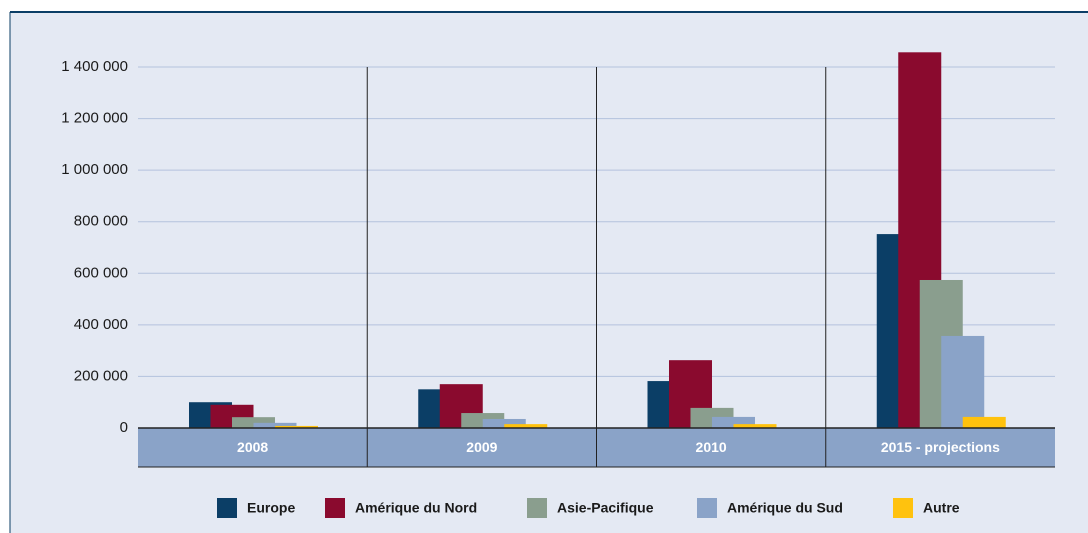 The width and height of the screenshot is (1088, 533). What do you see at coordinates (605, 508) in the screenshot?
I see `legend-label: Asie-Pacifique` at bounding box center [605, 508].